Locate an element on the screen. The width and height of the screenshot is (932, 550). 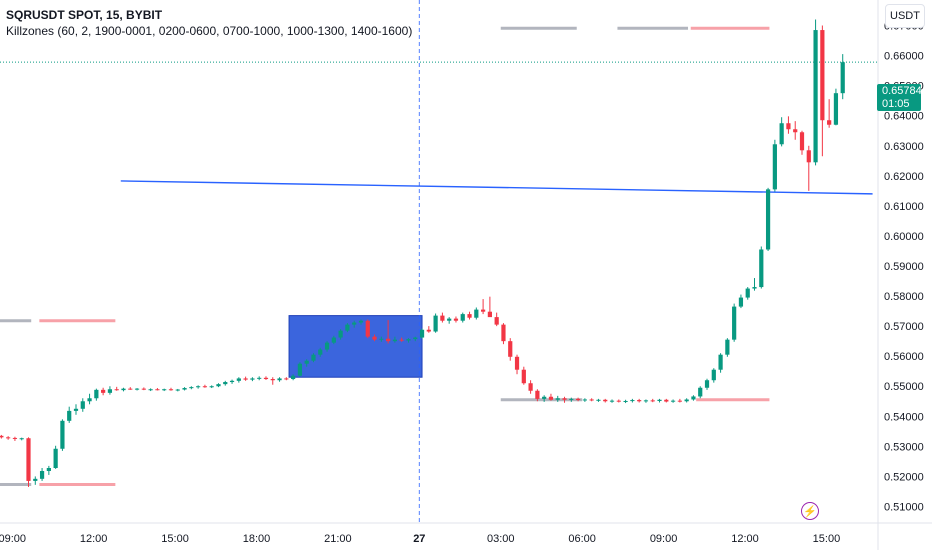
price-tick-label: 0.56000 is located at coordinates (904, 357).